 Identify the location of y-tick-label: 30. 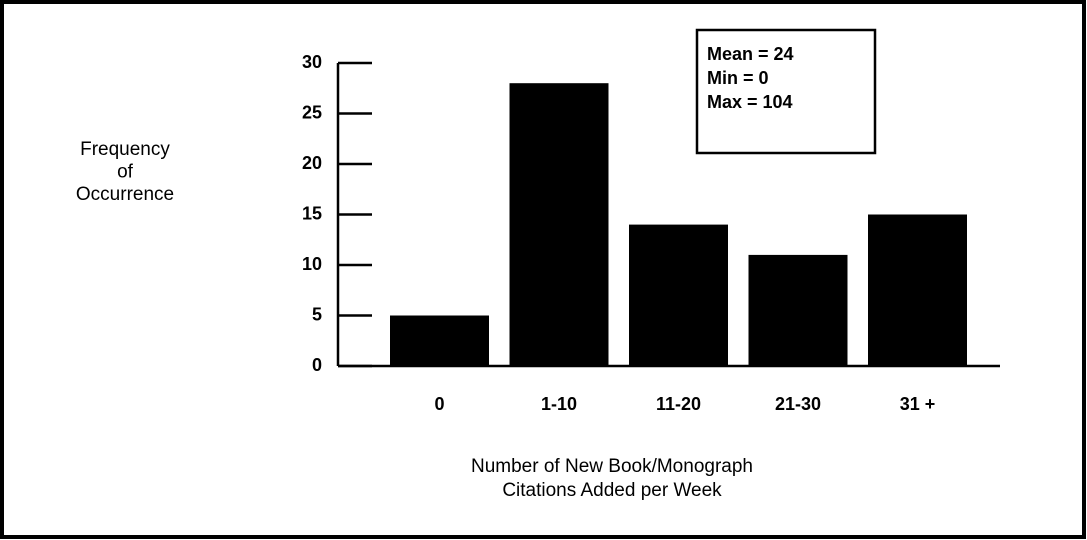
(312, 62).